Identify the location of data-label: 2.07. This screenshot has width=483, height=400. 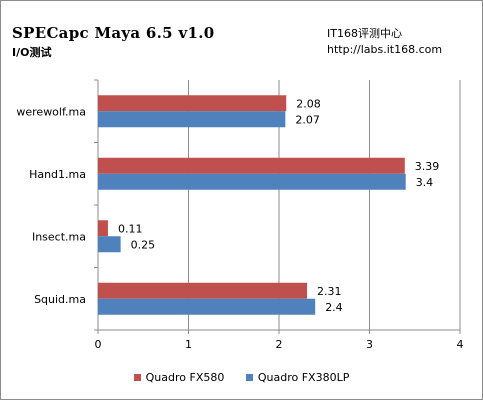
(307, 119).